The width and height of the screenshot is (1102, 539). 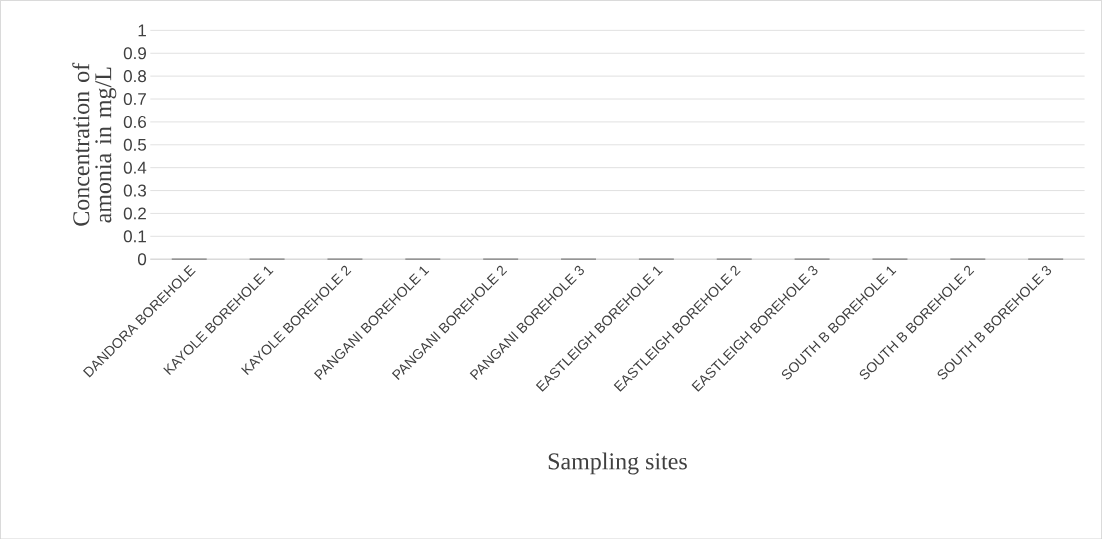 What do you see at coordinates (135, 190) in the screenshot?
I see `y-tick-label: 0.3` at bounding box center [135, 190].